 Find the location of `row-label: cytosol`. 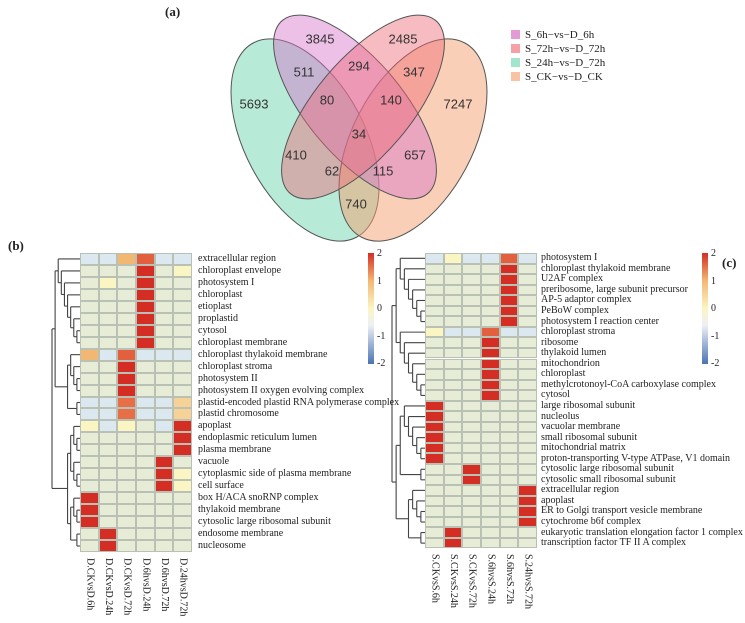

row-label: cytosol is located at coordinates (555, 395).